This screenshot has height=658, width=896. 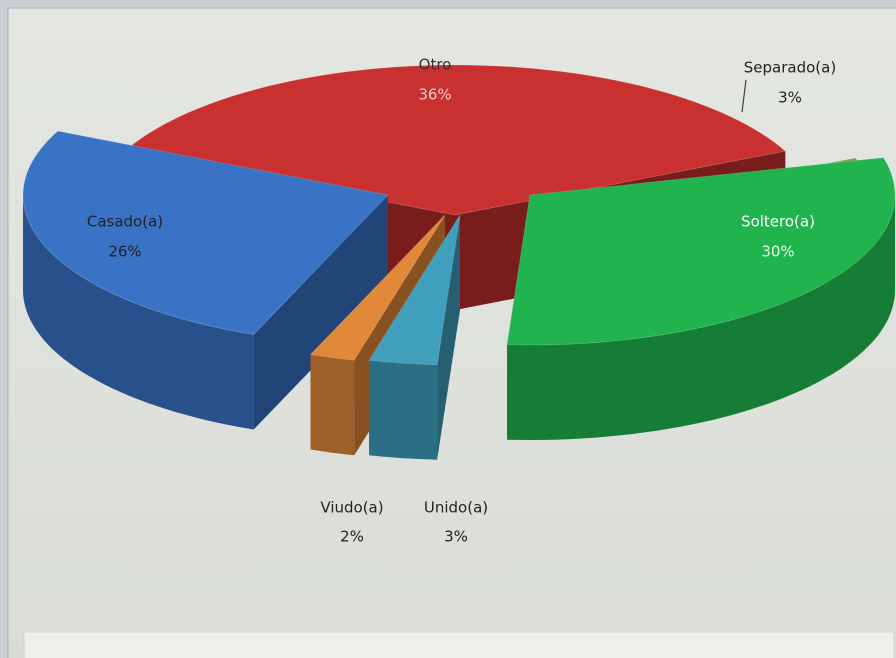 I want to click on slice-value-label: 2%, so click(x=352, y=537).